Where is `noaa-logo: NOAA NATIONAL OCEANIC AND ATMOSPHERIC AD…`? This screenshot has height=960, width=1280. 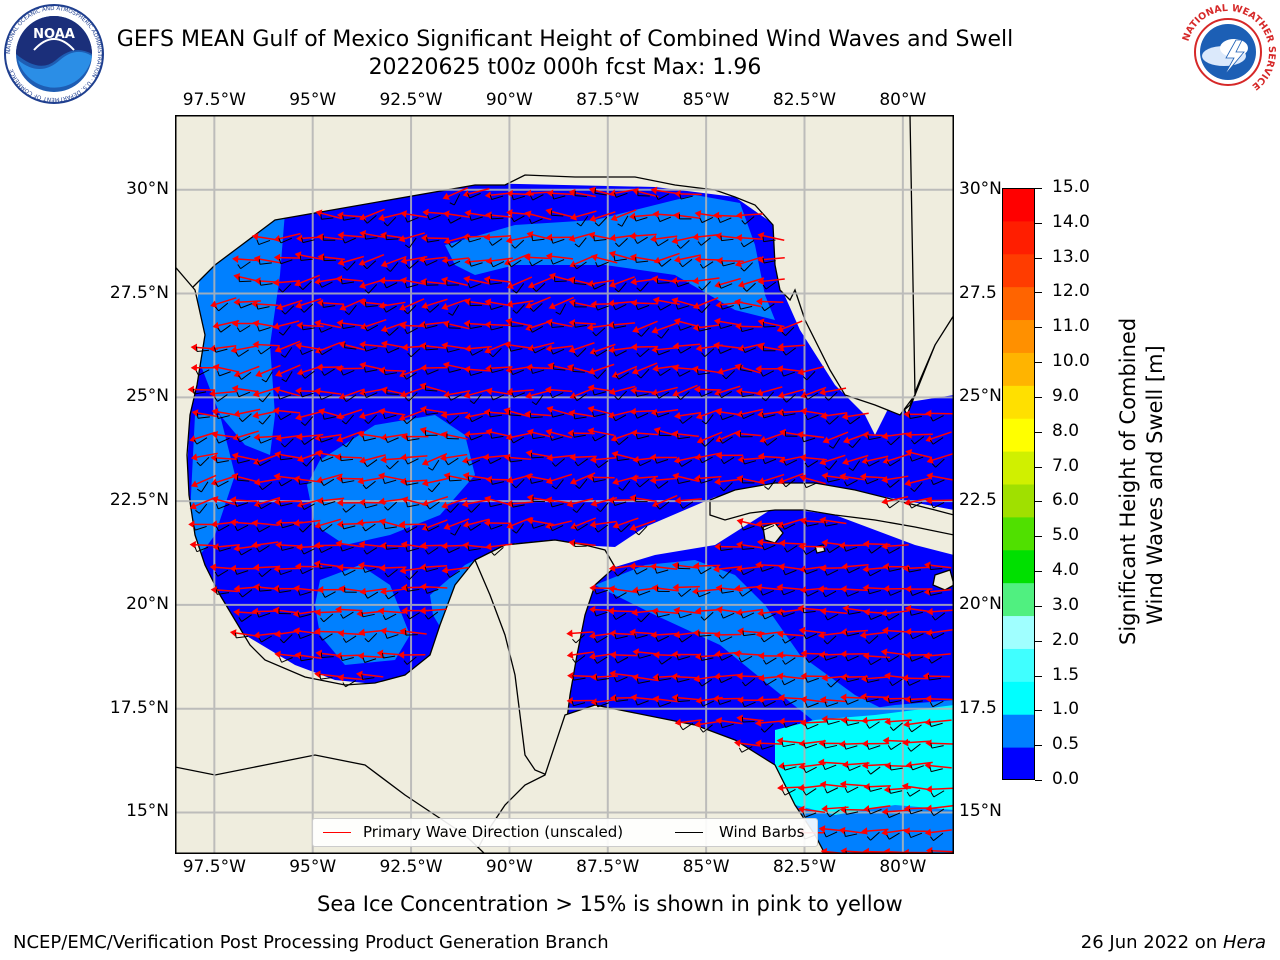
noaa-logo: NOAA NATIONAL OCEANIC AND ATMOSPHERIC AD… is located at coordinates (54, 54).